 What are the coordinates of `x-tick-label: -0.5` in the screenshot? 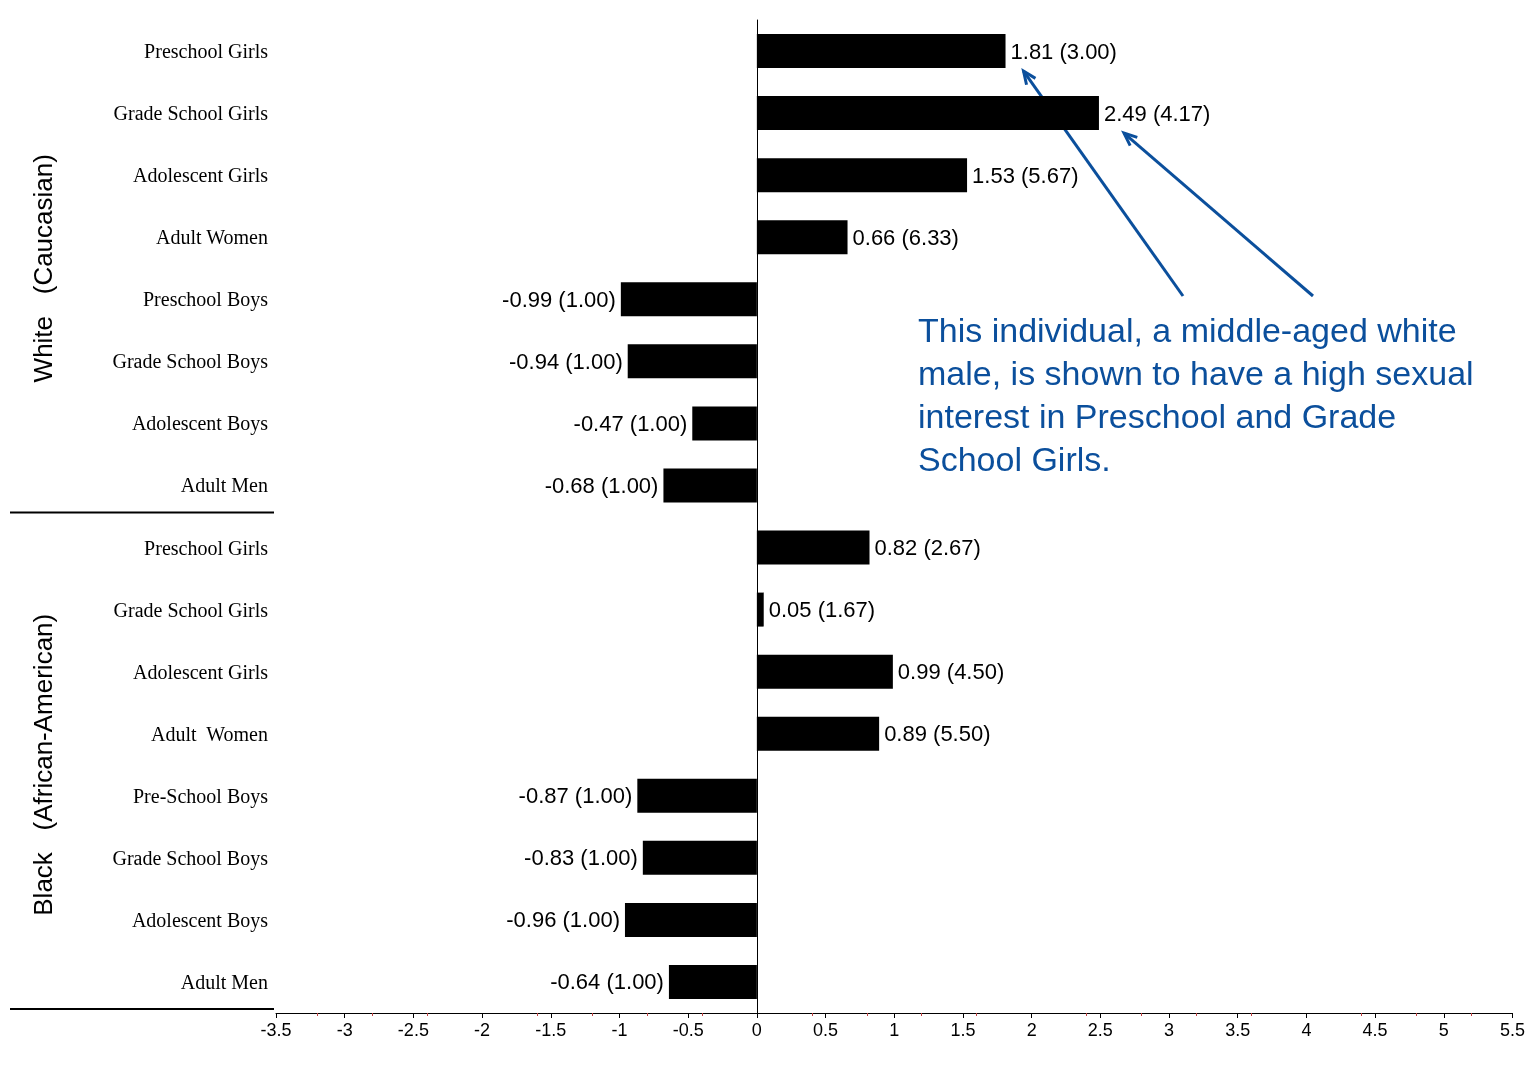 It's located at (688, 1030).